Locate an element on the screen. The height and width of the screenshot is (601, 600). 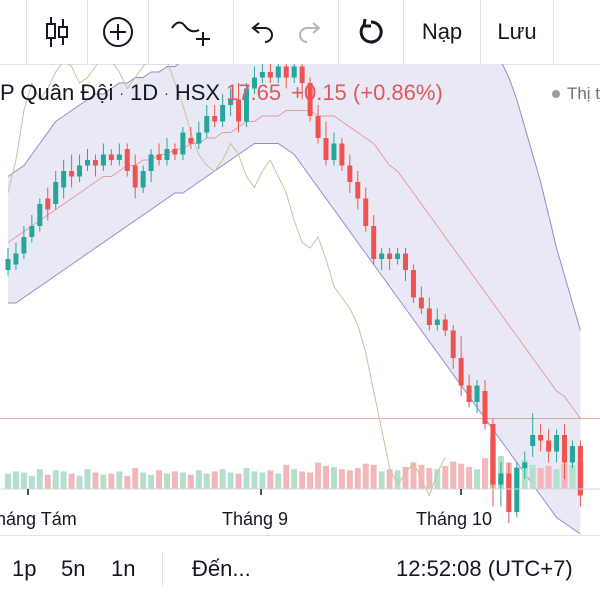
symbol-name: P Quân Đội is located at coordinates (57, 92).